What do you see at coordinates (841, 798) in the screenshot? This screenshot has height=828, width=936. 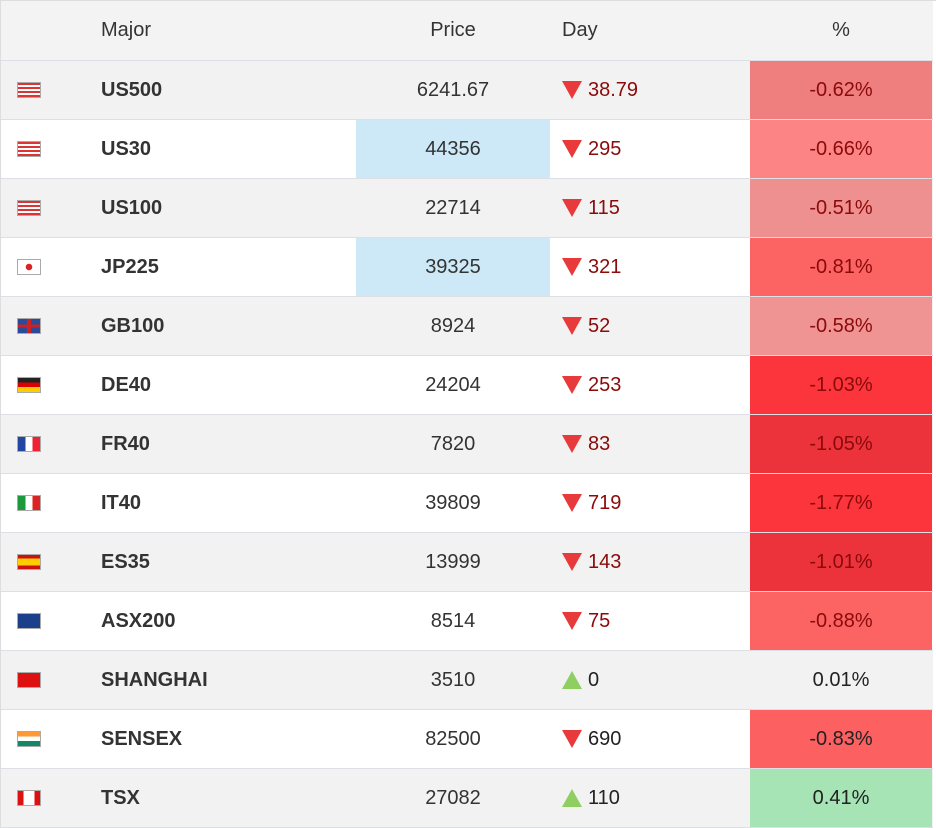 I see `percent-change: 0.41%` at bounding box center [841, 798].